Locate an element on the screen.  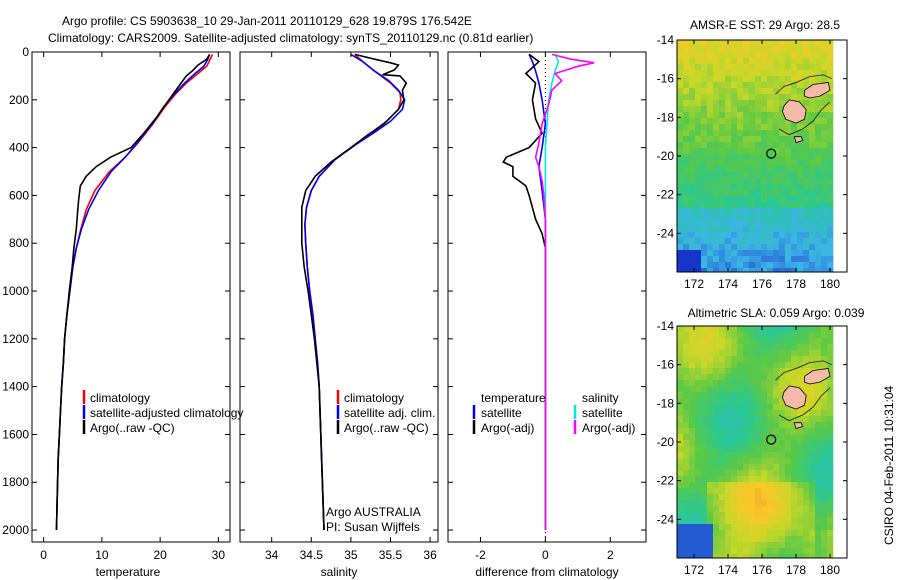
legend-sal-satellite-label: satellite is located at coordinates (602, 413).